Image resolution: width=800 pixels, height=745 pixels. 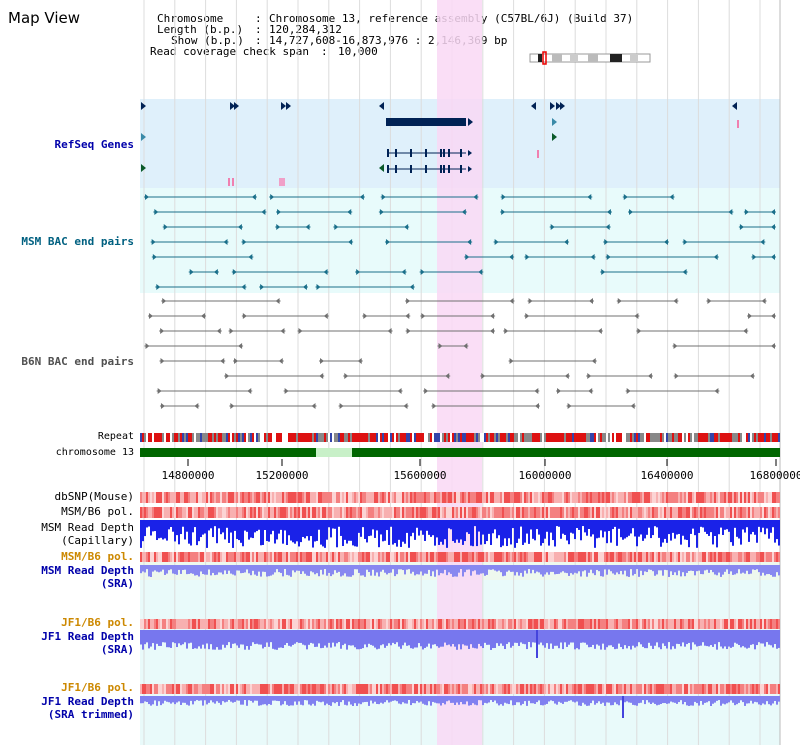 What do you see at coordinates (97, 622) in the screenshot?
I see `track-label-jf1-pol-1: JF1/B6 pol.` at bounding box center [97, 622].